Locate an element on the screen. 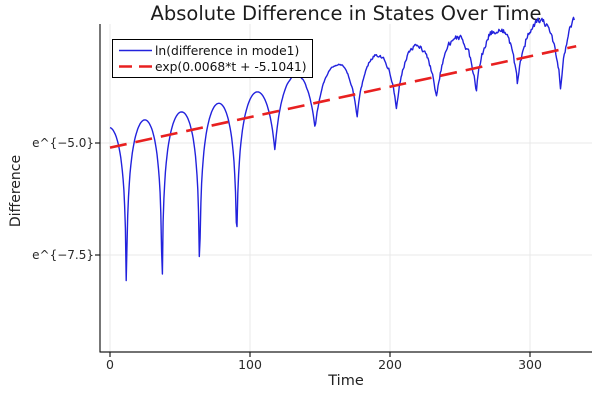 The height and width of the screenshot is (400, 600). legend-entry-label: exp(0.0068*t + -5.1041) is located at coordinates (231, 67).